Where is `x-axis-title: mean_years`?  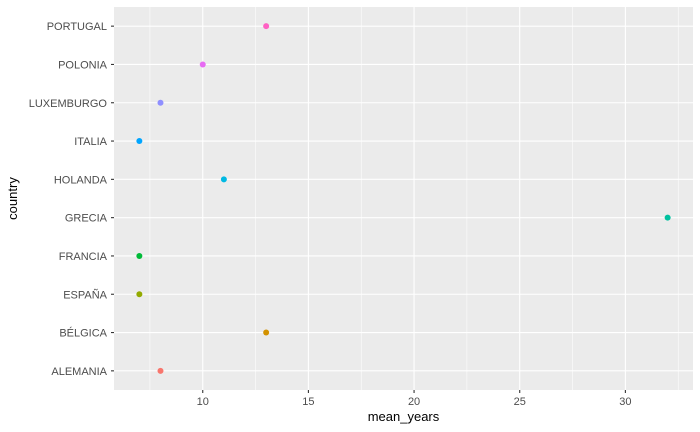 x-axis-title: mean_years is located at coordinates (404, 416).